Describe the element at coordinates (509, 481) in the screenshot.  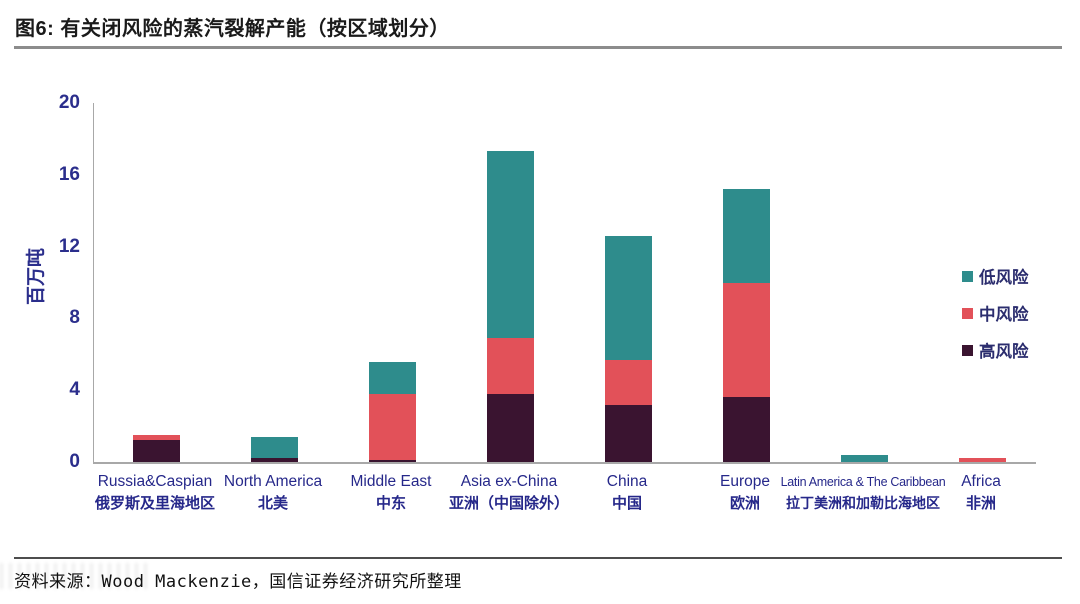
I see `category-name-en: Asia ex-China` at that location.